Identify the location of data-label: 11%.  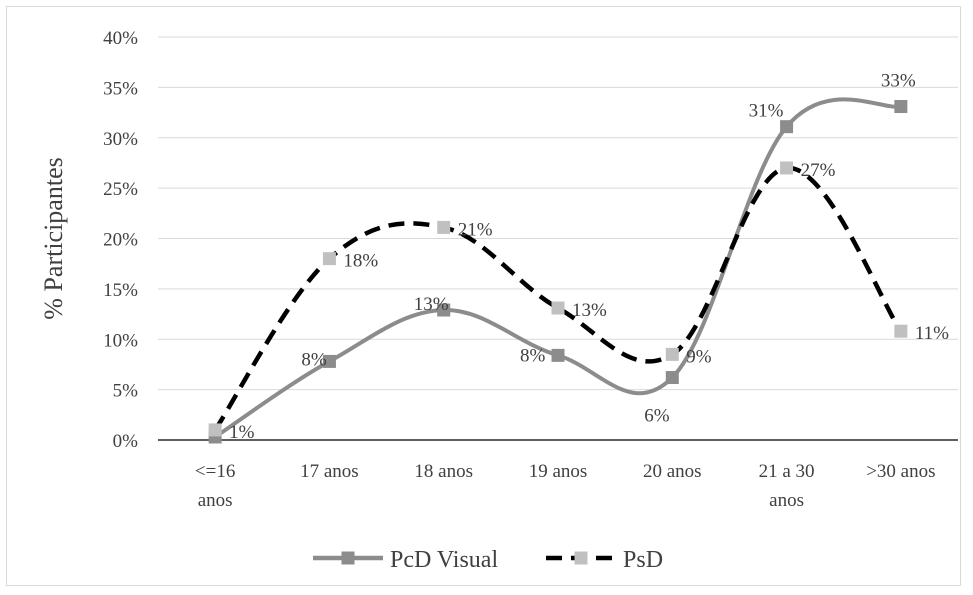
(932, 333).